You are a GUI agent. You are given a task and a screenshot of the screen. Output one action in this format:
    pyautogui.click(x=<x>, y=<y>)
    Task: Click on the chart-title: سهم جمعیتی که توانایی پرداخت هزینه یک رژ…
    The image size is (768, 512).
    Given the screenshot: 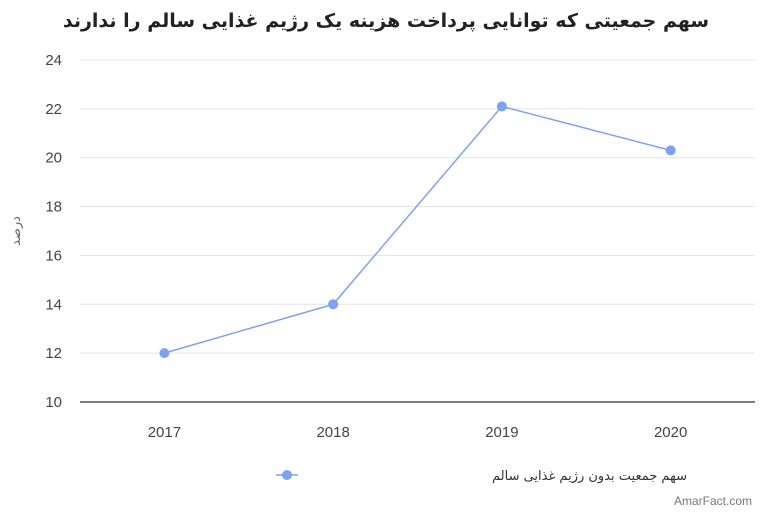 What is the action you would take?
    pyautogui.click(x=386, y=21)
    